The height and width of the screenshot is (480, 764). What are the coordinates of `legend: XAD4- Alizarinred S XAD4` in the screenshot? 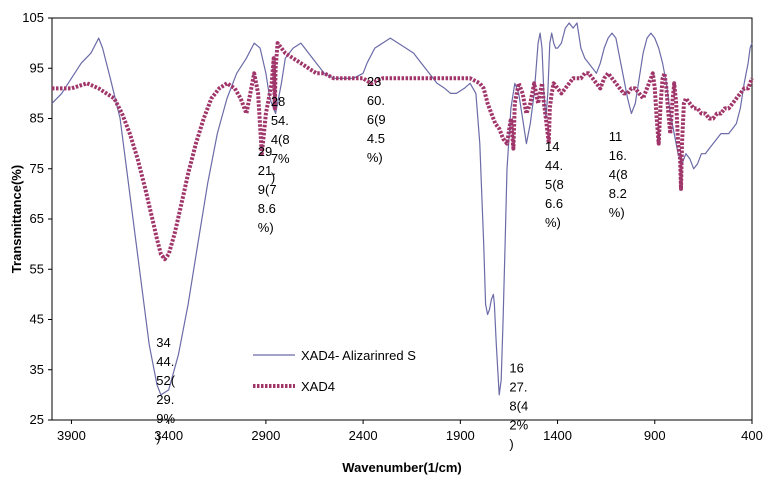 It's located at (334, 371).